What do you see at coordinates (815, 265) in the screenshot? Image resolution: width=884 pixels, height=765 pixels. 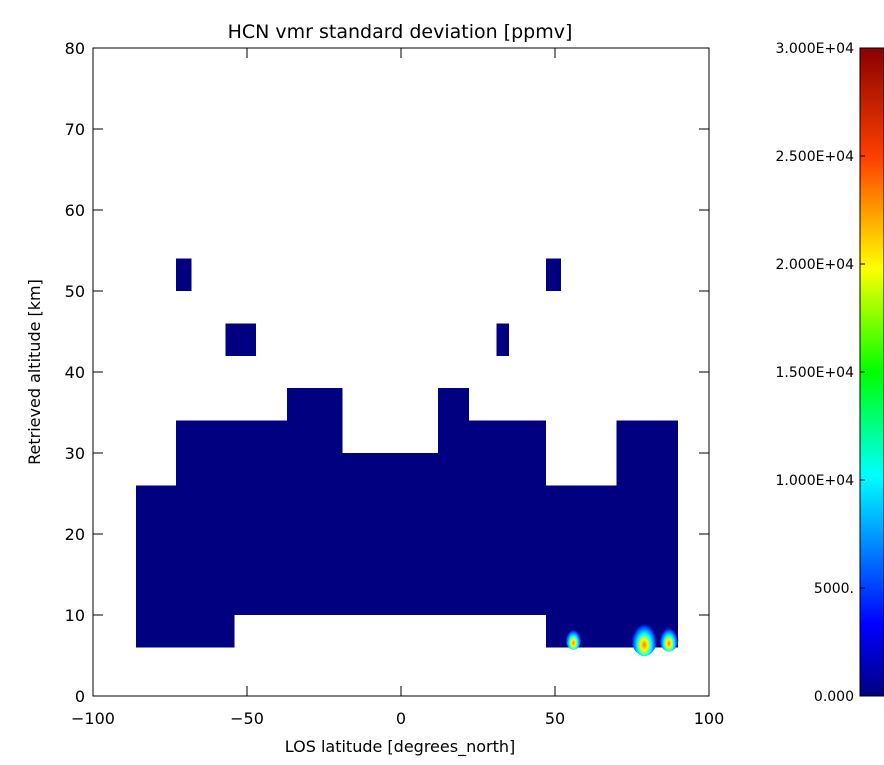 I see `colorbar-tick-label: 2.000E+04` at bounding box center [815, 265].